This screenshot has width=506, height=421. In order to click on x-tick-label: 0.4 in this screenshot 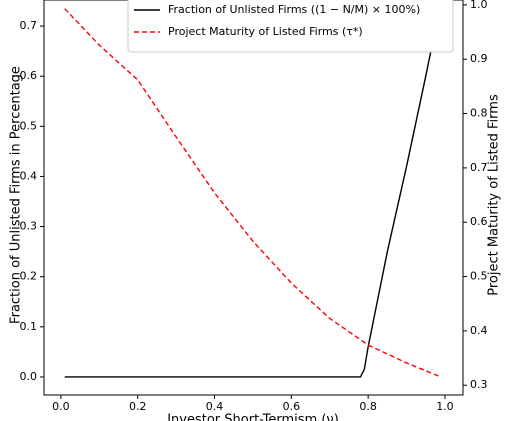, I will do `click(215, 406)`.